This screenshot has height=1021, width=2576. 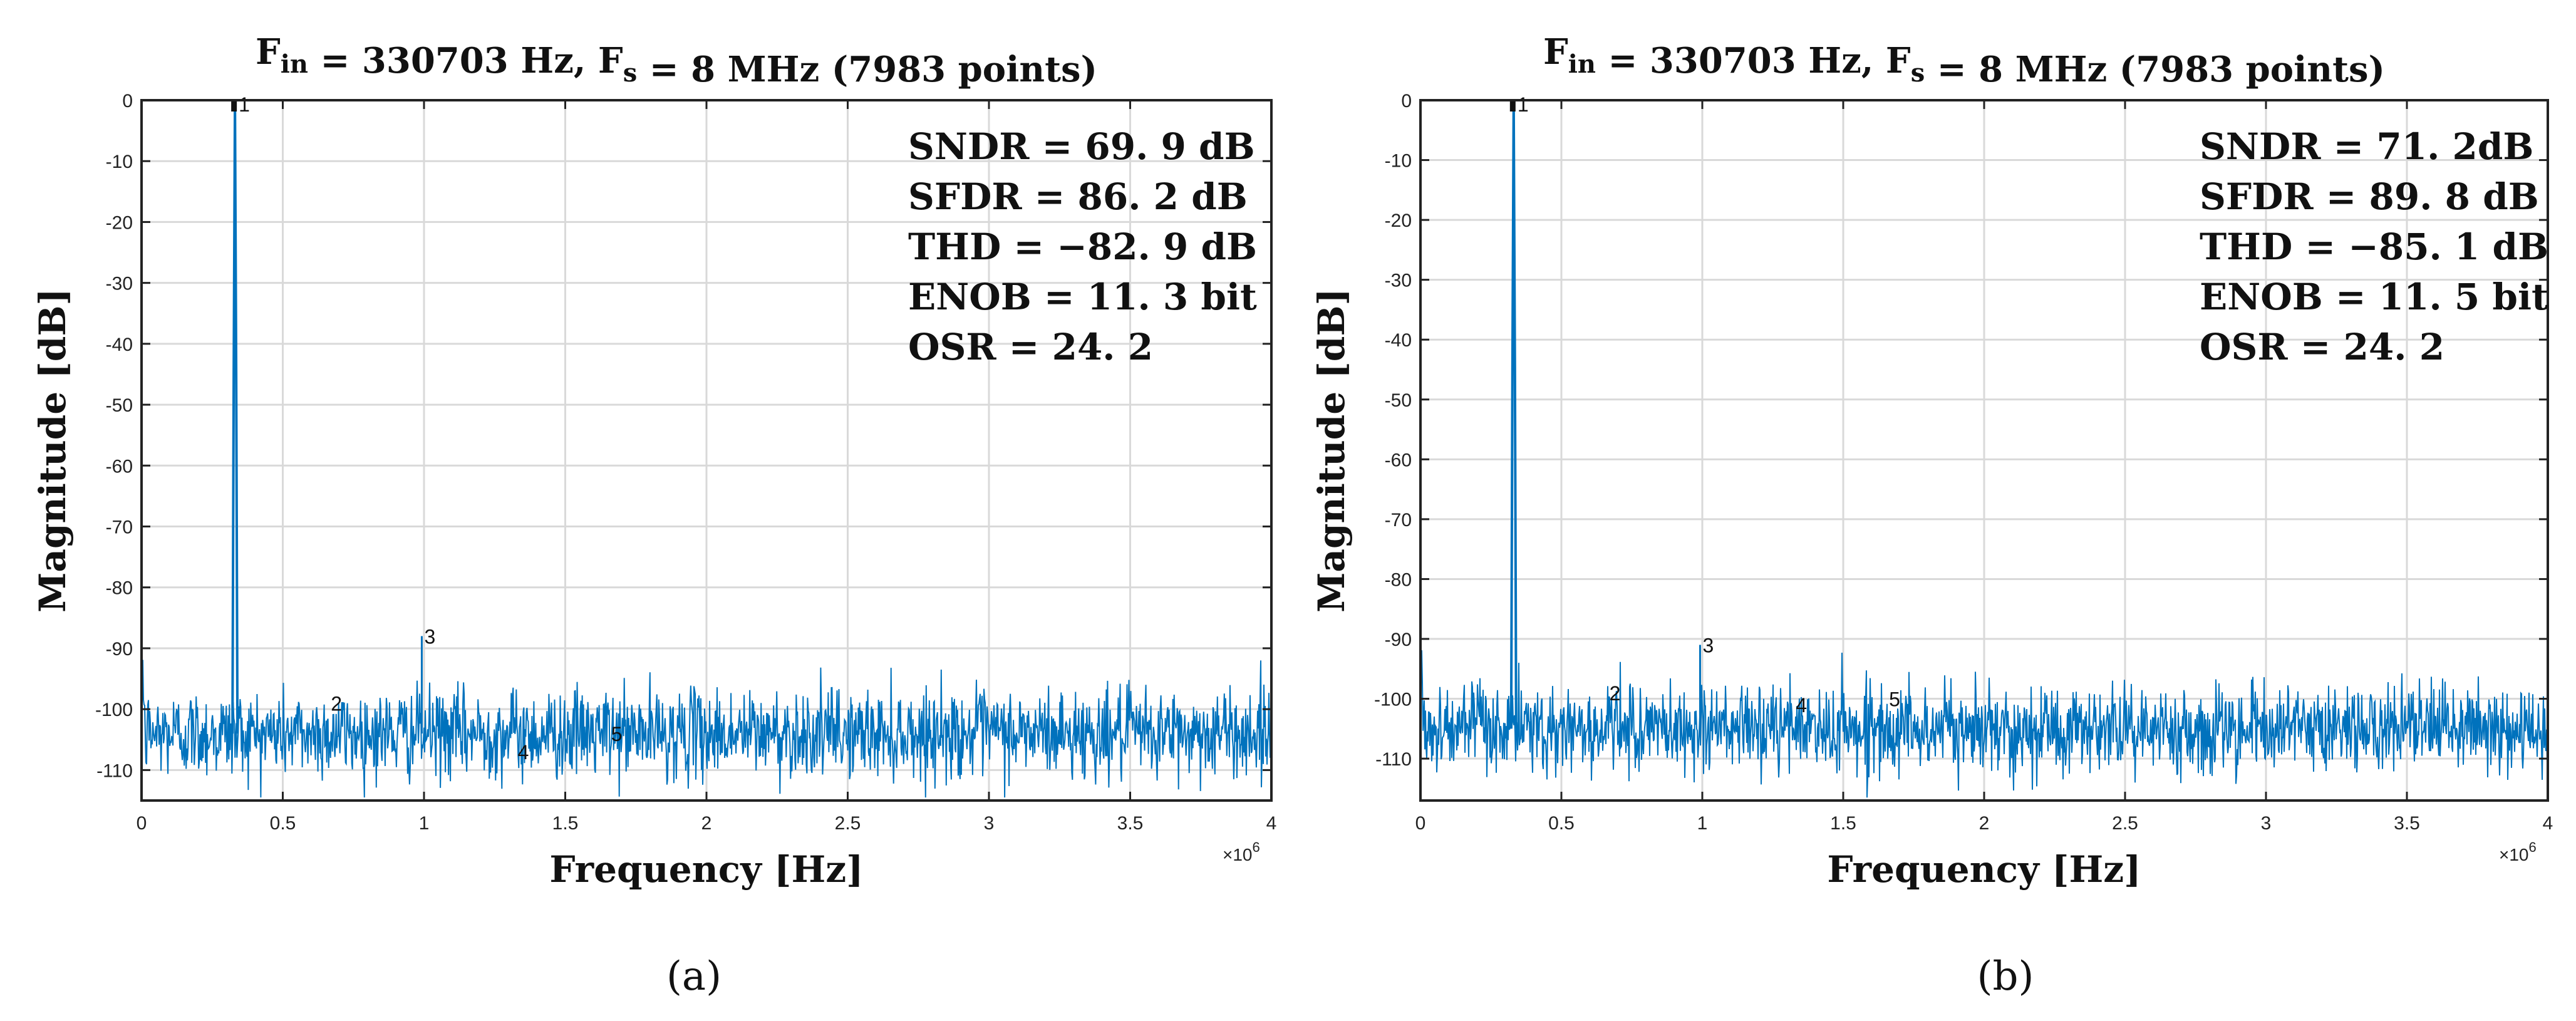 What do you see at coordinates (1082, 297) in the screenshot?
I see `stats-annotation: ENOB = 11. 3 bit` at bounding box center [1082, 297].